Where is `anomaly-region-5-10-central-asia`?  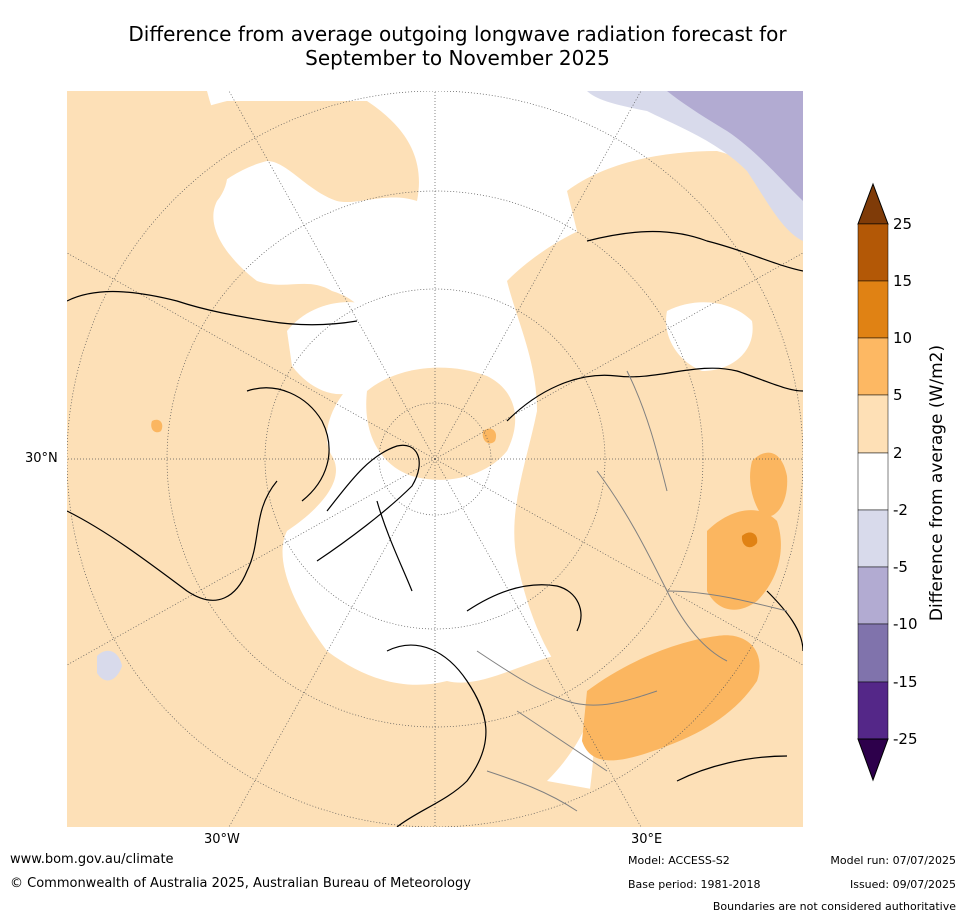
anomaly-region-5-10-central-asia is located at coordinates (671, 698).